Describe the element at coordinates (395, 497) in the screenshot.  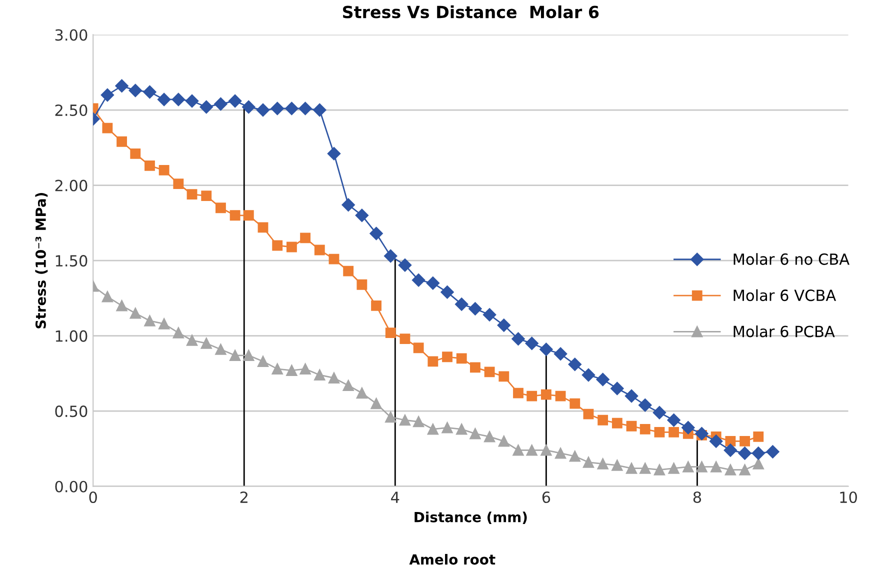
I see `x-tick-label: 4` at that location.